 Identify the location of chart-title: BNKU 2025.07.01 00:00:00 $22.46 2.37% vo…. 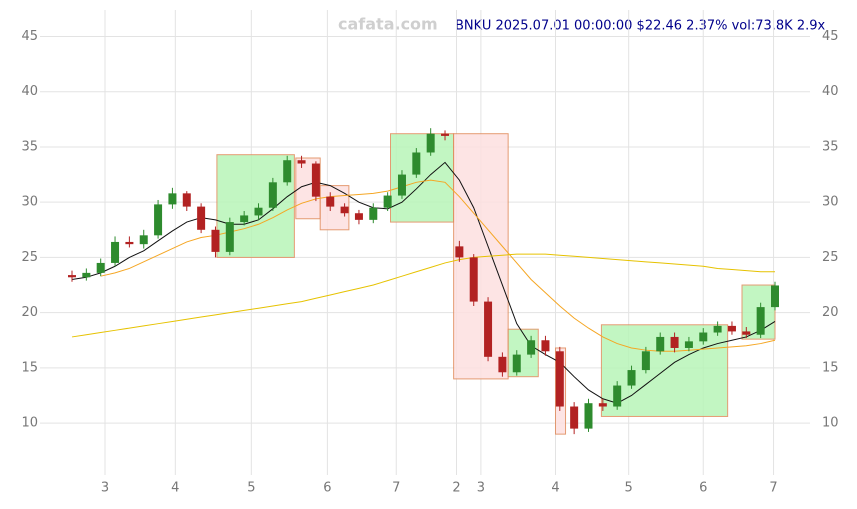
(640, 26).